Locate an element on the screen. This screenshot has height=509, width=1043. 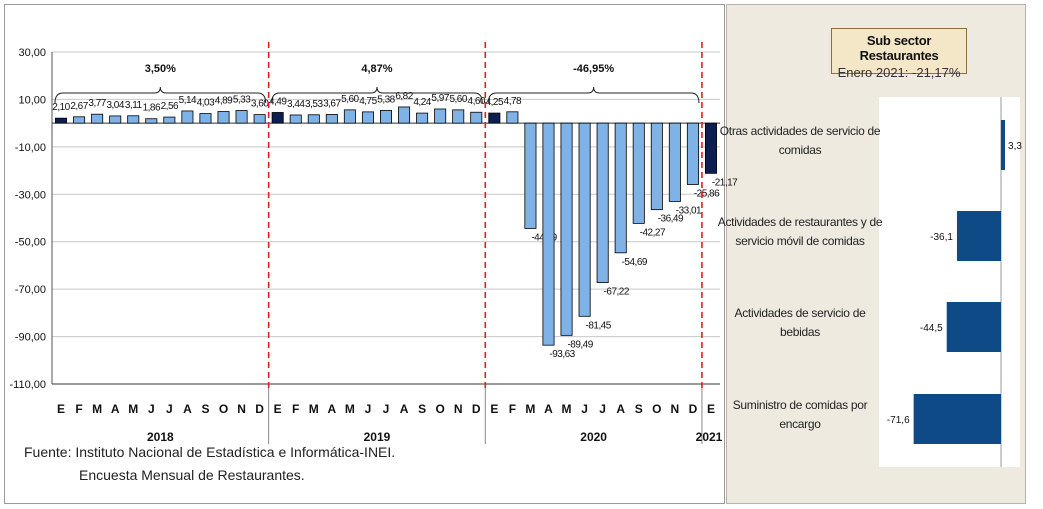
y-tick-label: -50,00 is located at coordinates (30, 243).